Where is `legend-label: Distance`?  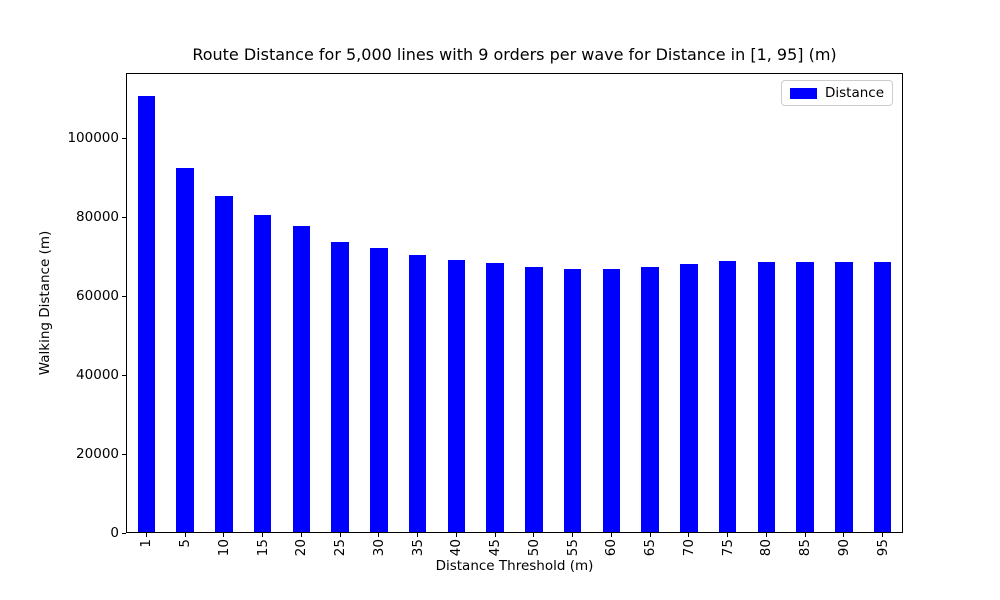
legend-label: Distance is located at coordinates (854, 93).